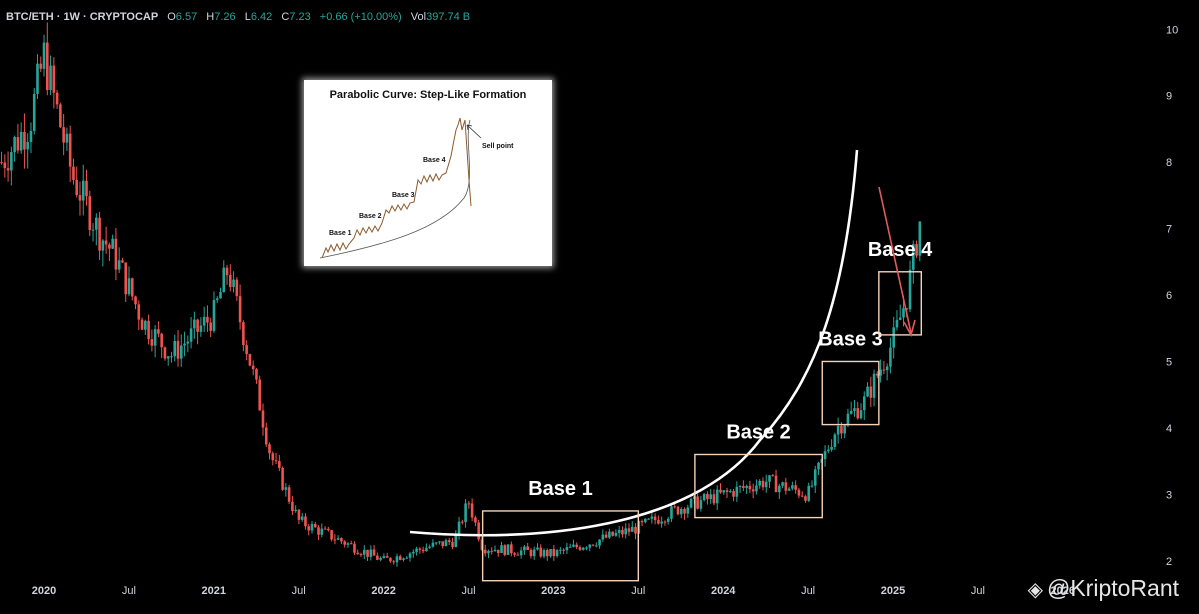 The width and height of the screenshot is (1199, 614). I want to click on symbol-title: BTC/ETH · 1W · CRYPTOCAP, so click(82, 17).